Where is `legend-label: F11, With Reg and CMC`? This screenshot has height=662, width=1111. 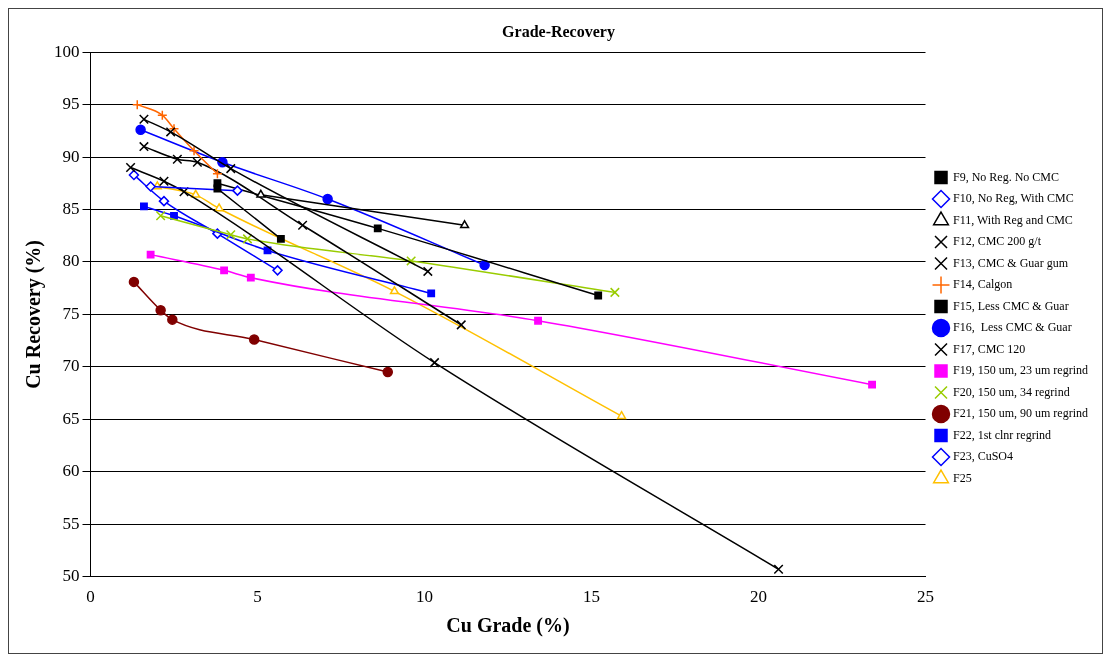
legend-label: F11, With Reg and CMC is located at coordinates (1013, 219).